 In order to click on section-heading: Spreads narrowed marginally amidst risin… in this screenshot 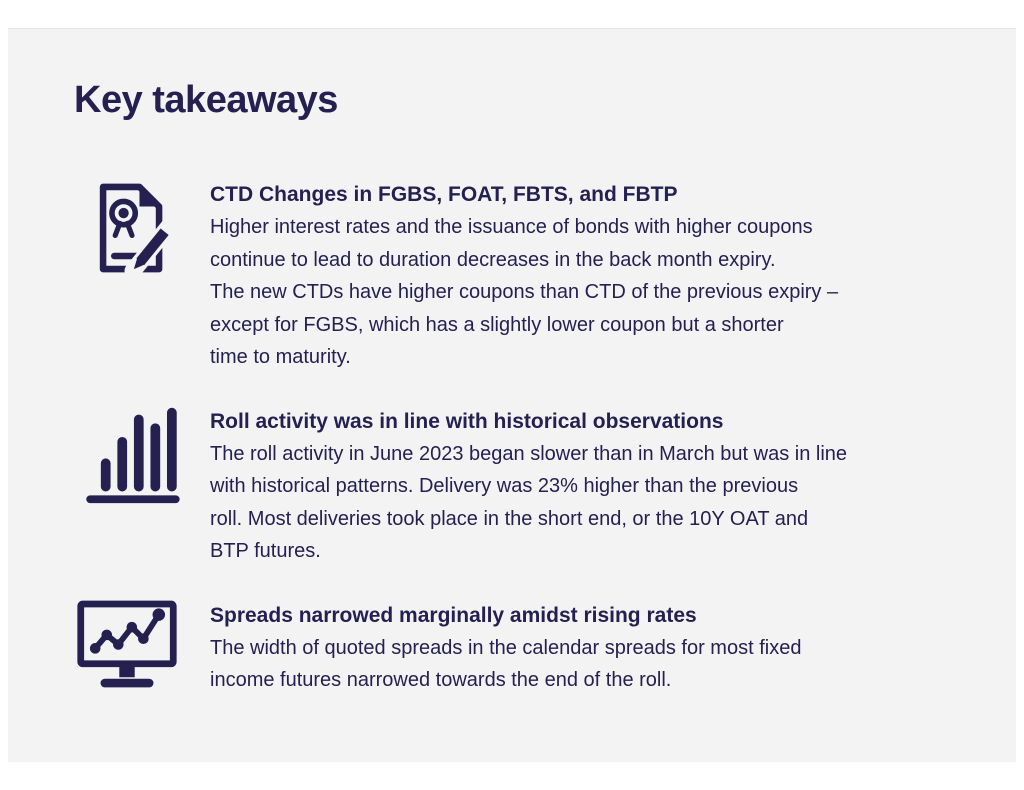, I will do `click(453, 615)`.